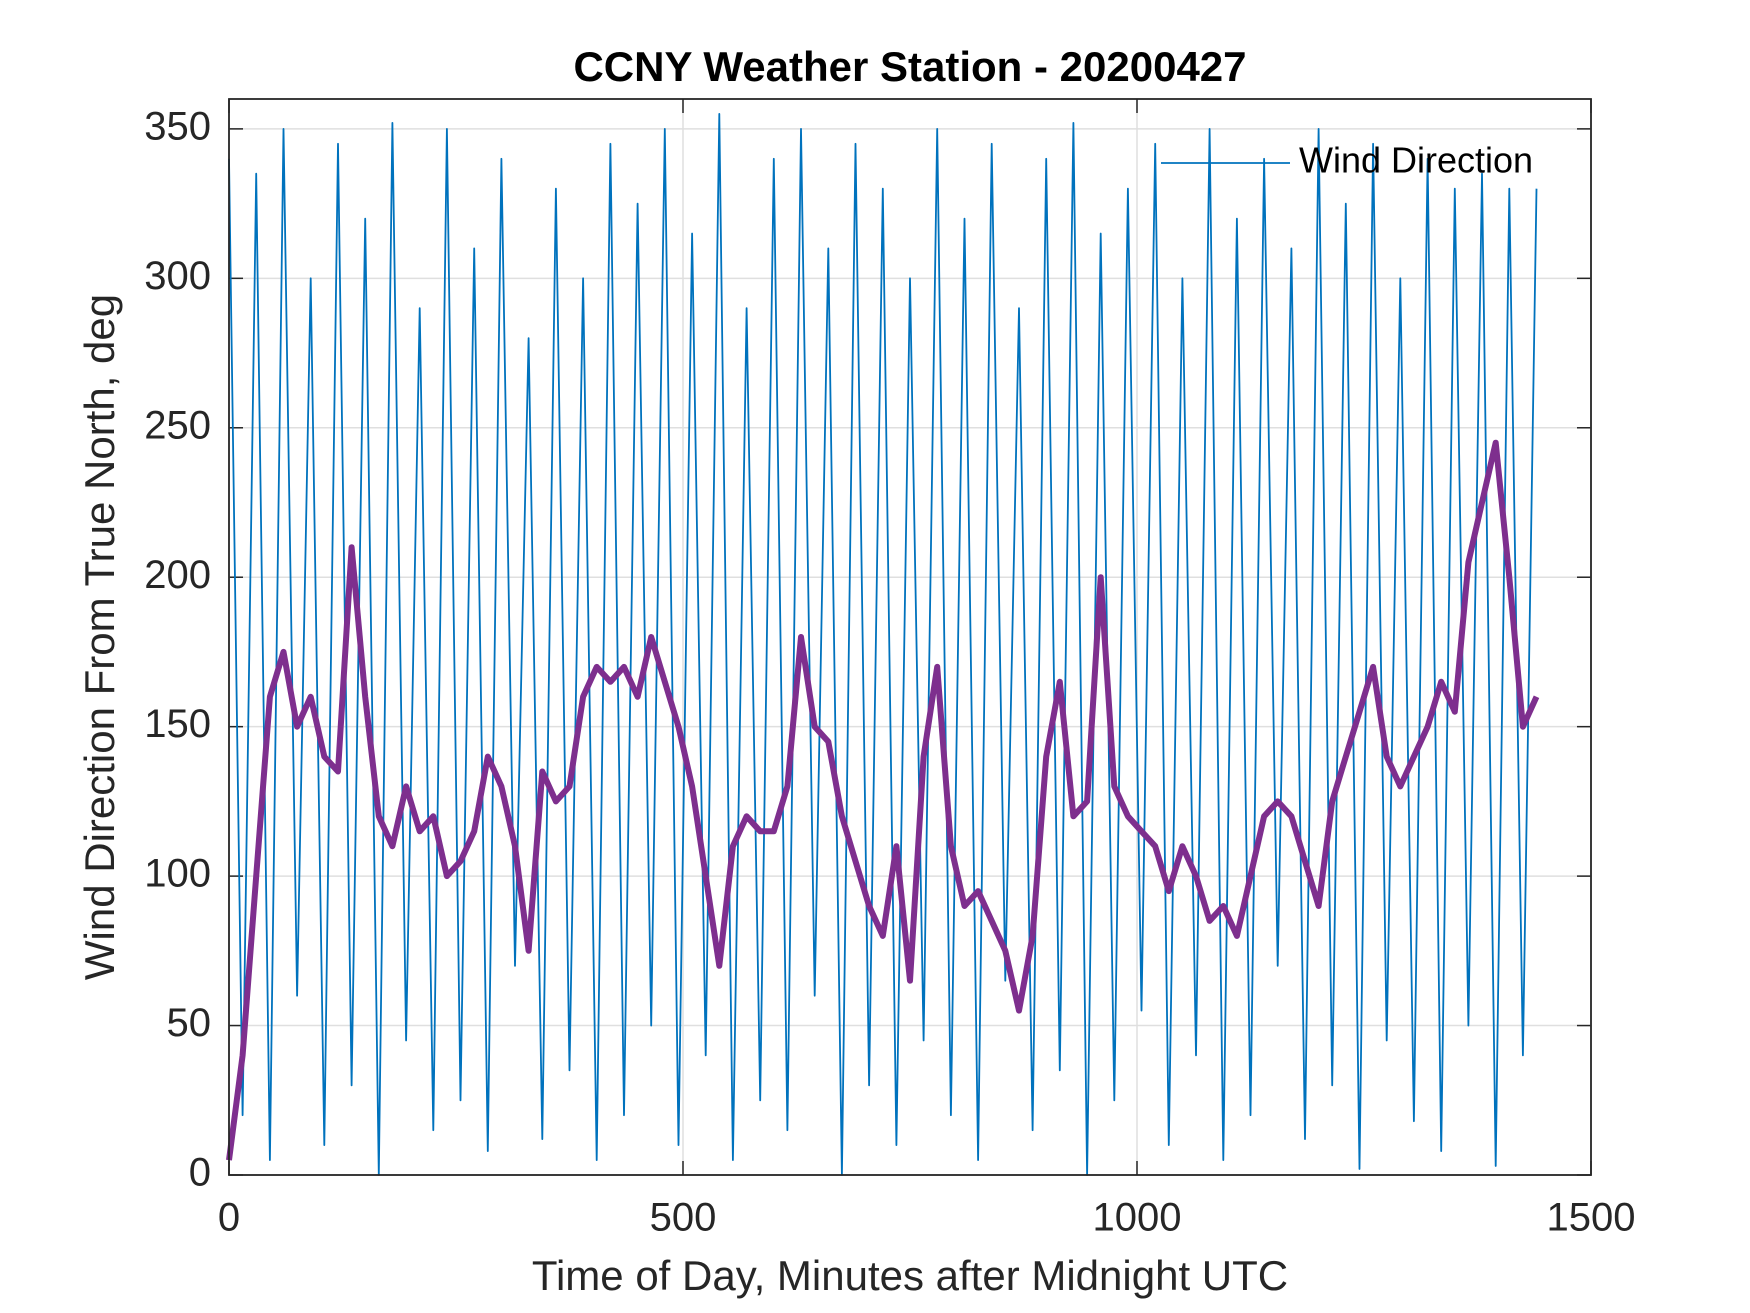 This screenshot has width=1750, height=1313. Describe the element at coordinates (189, 1023) in the screenshot. I see `y-tick-label: 50` at that location.